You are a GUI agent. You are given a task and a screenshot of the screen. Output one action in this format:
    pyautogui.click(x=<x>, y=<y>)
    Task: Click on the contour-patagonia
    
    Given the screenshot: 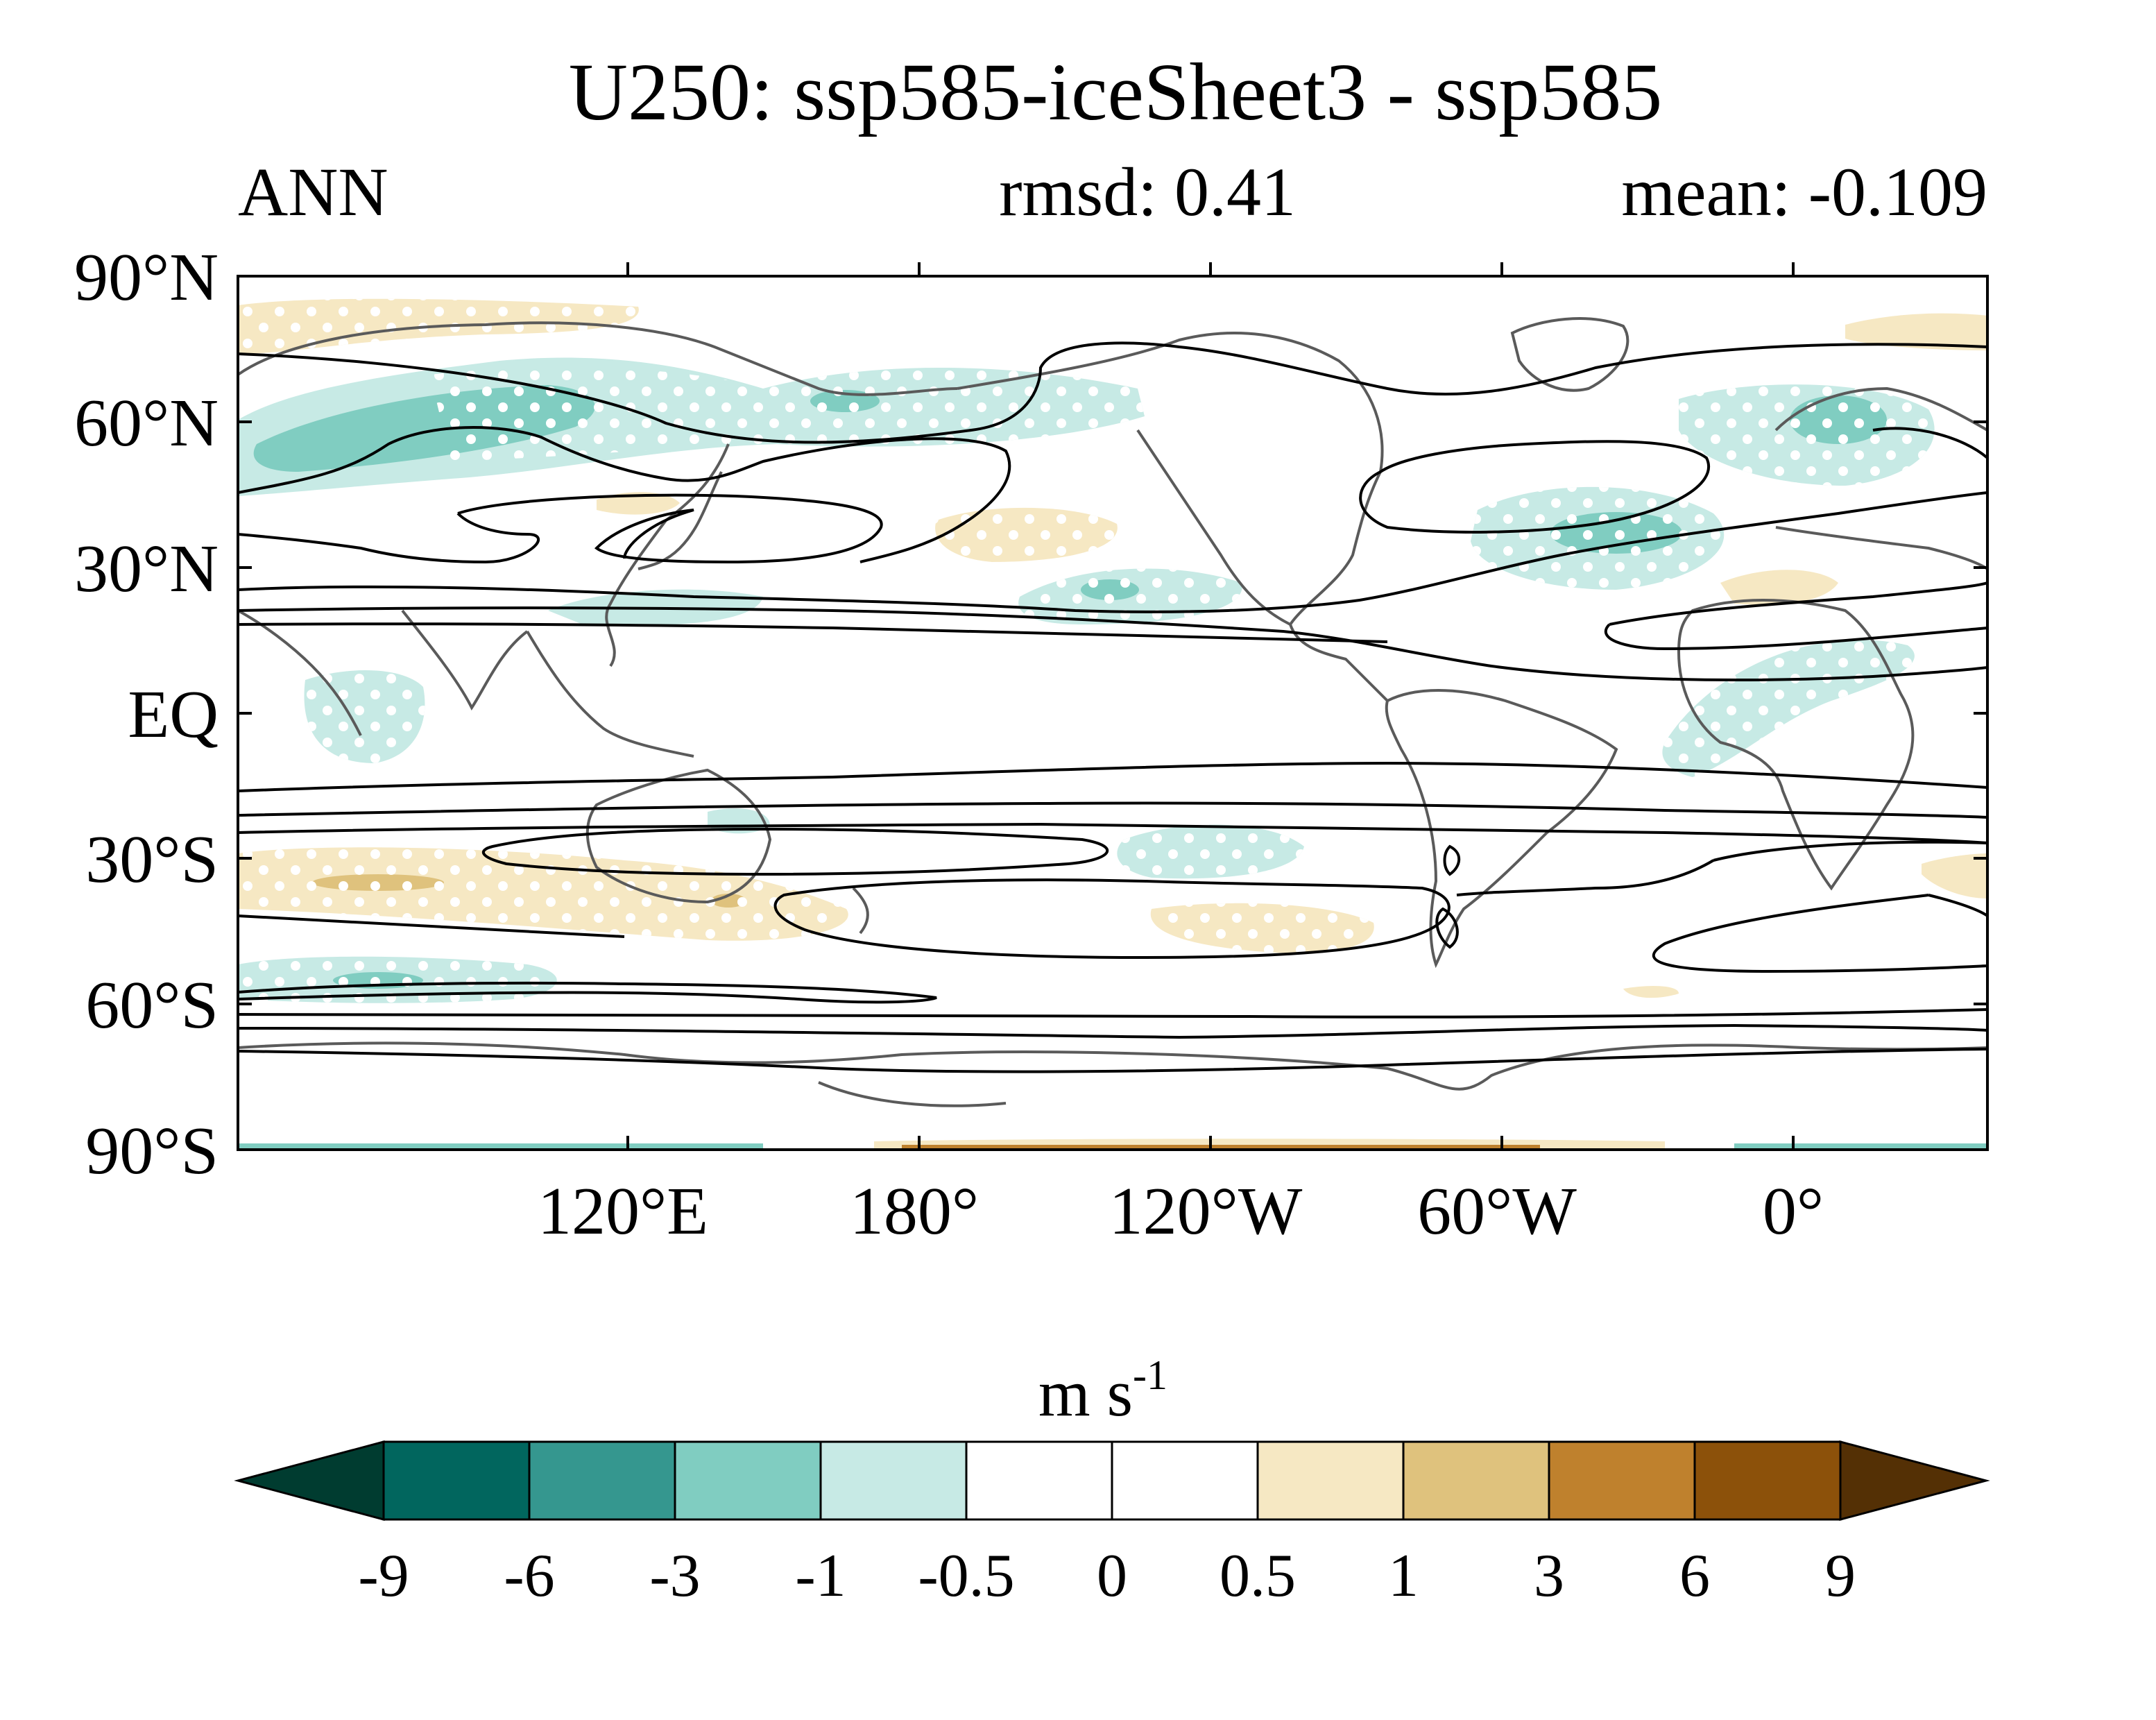 What is the action you would take?
    pyautogui.click(x=1448, y=896)
    